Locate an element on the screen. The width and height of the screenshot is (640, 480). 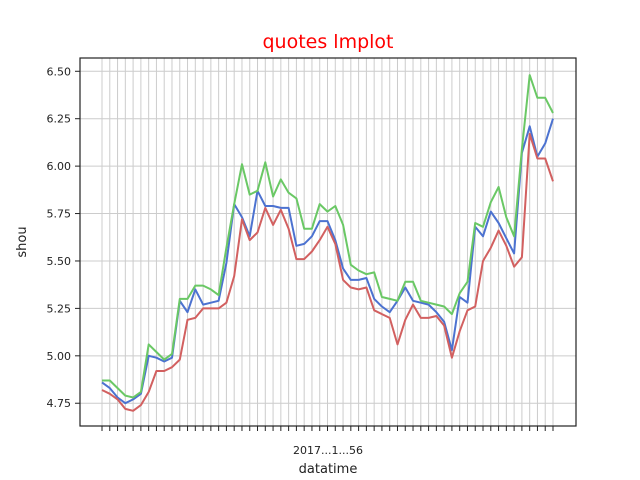
y-axis-ticks: 4.75 5.00 5.25 5.50 5.75 6.00 6.25 6.50 is located at coordinates (63, 237).